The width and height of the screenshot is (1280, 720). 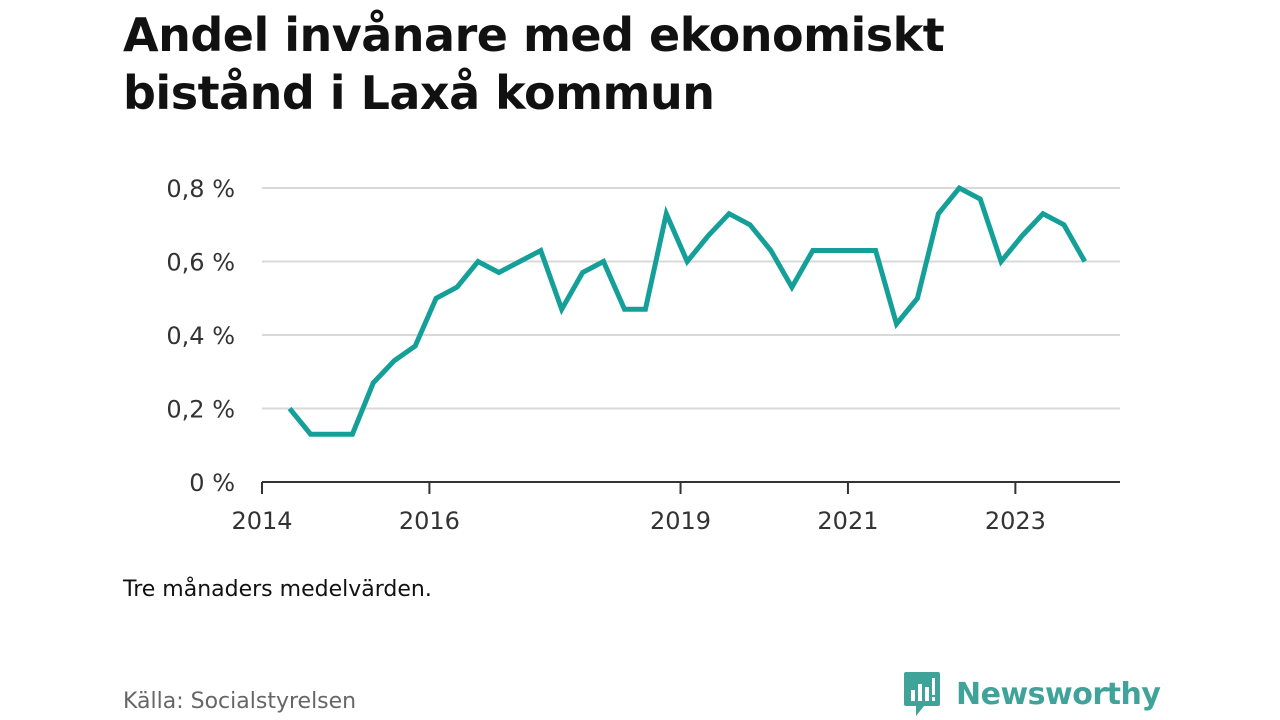 I want to click on newsworthy-logo-icon, so click(x=922, y=694).